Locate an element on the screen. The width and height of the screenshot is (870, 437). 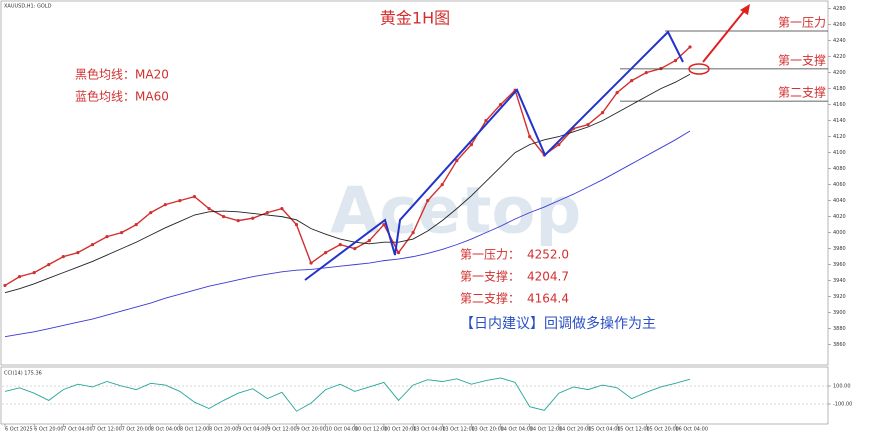
x-tick-label: 6 Oct 2025 is located at coordinates (19, 430).